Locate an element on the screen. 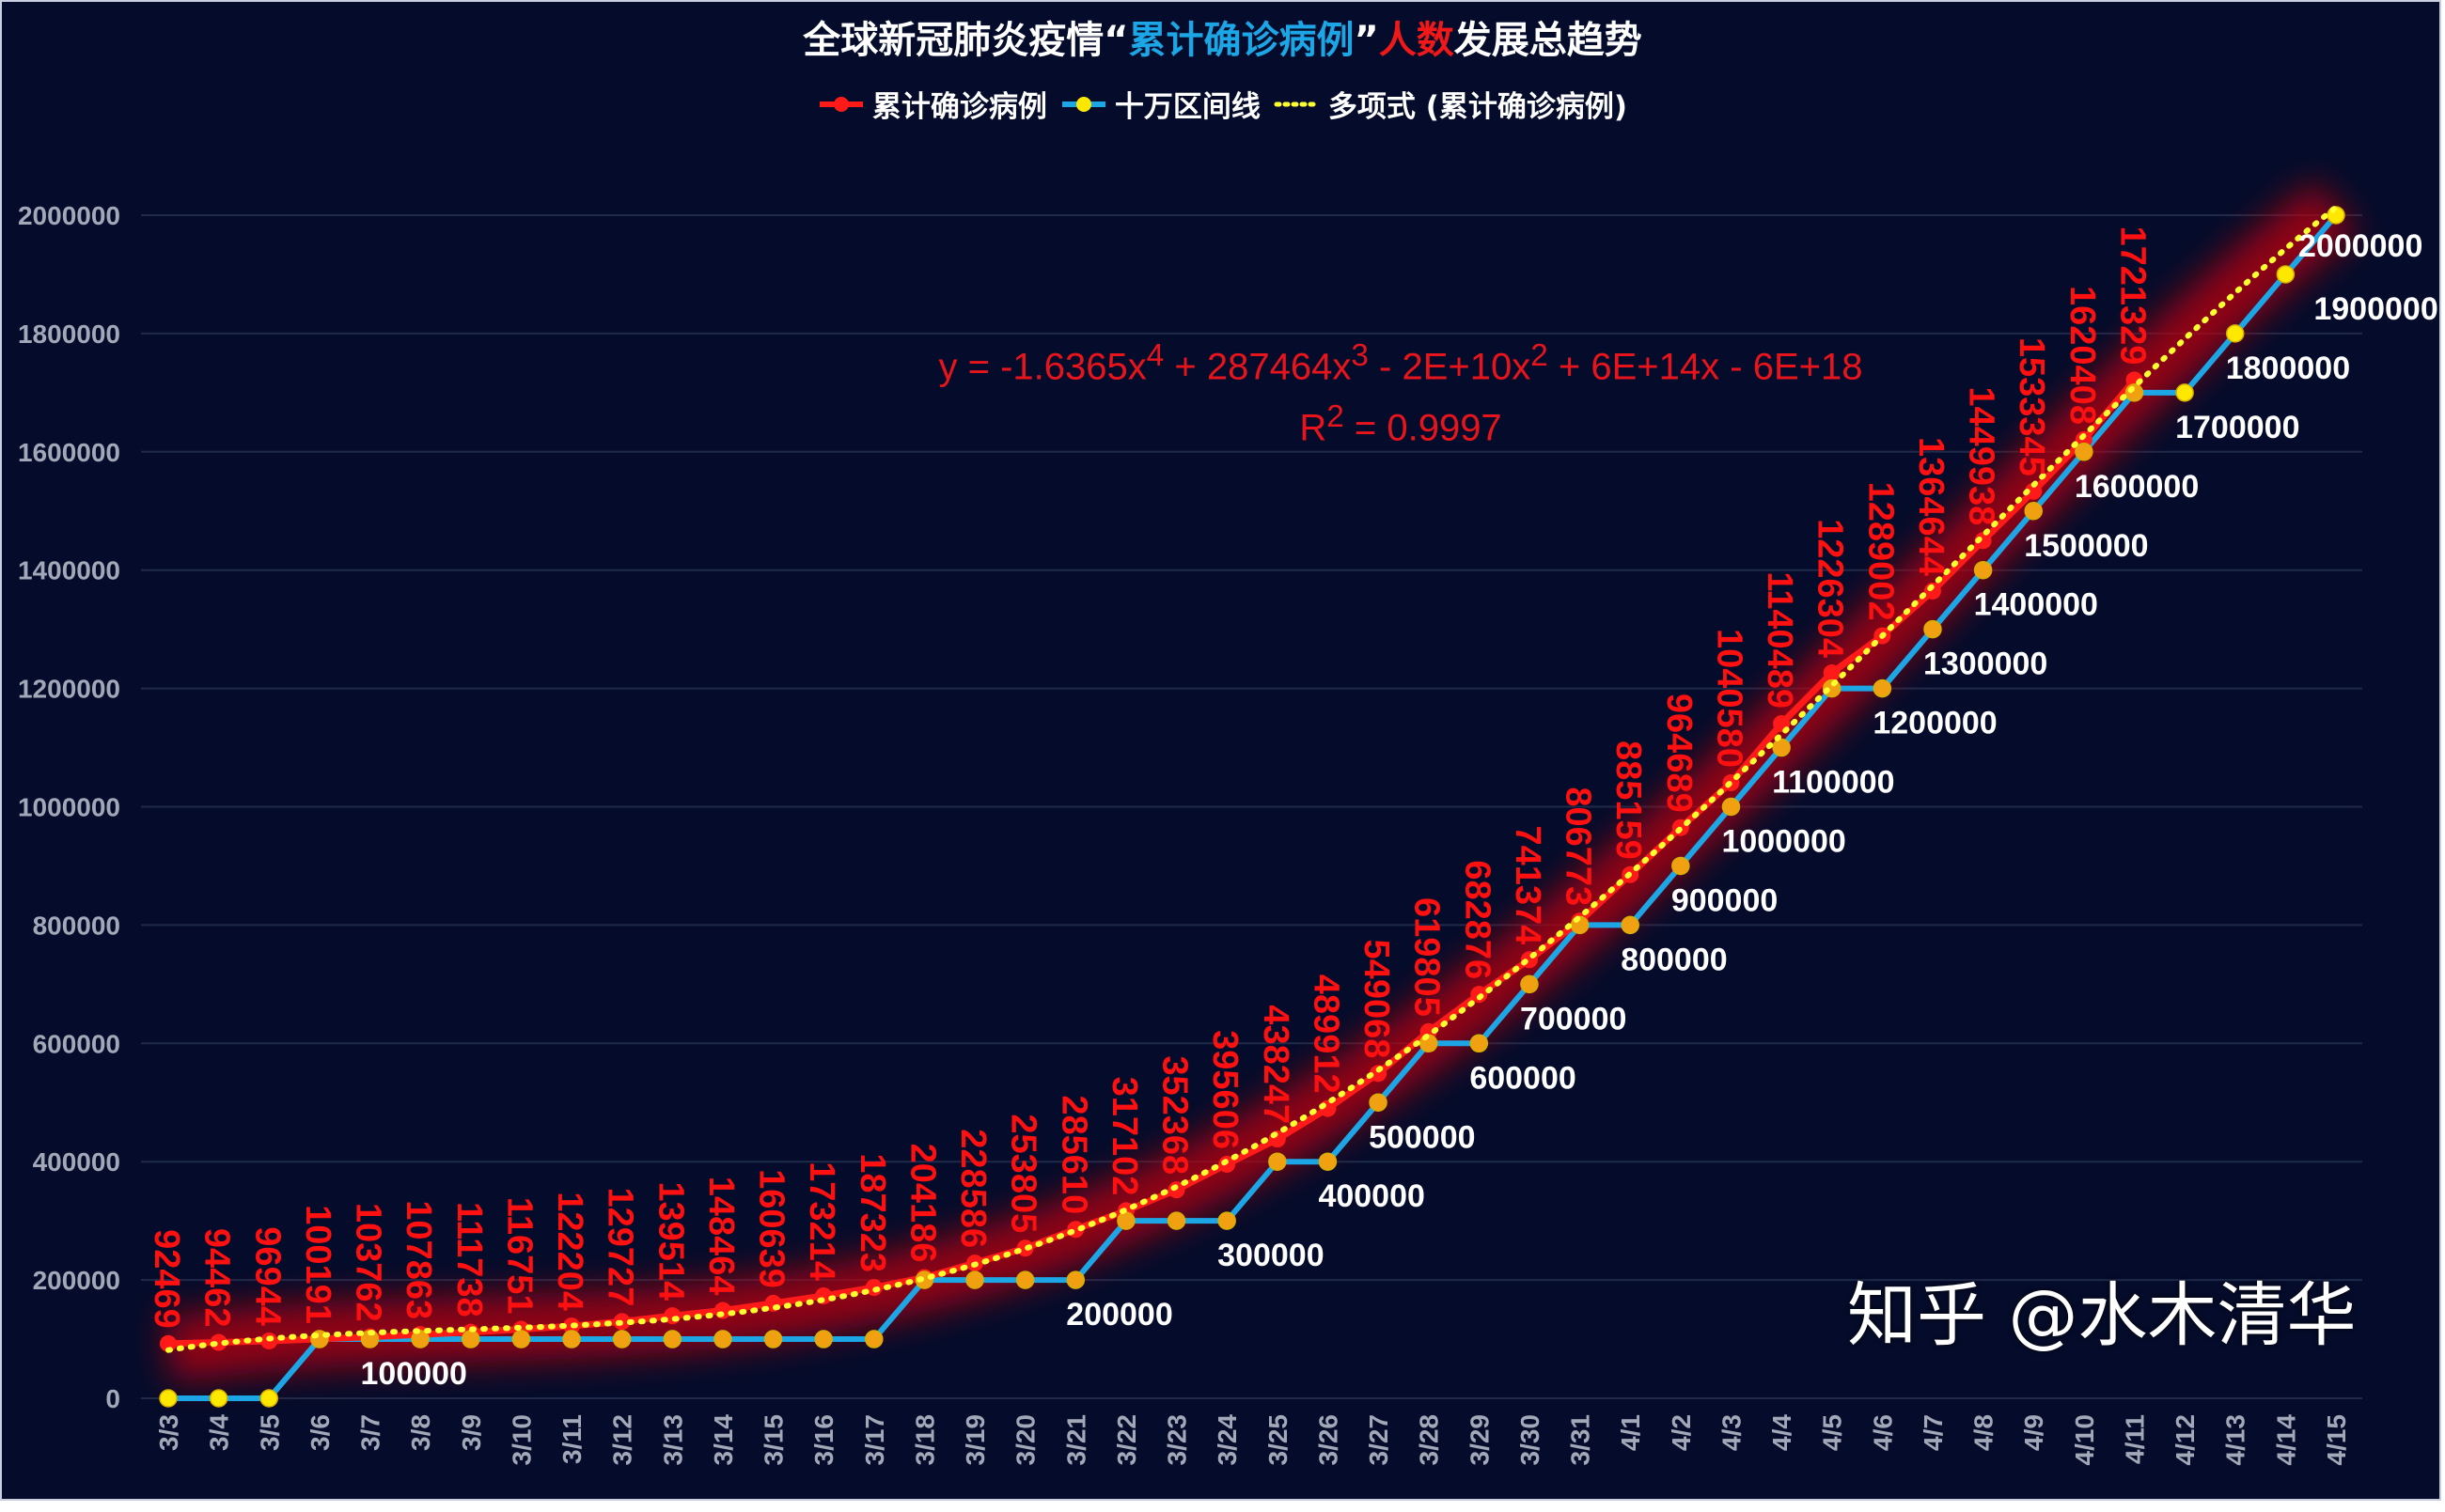 The image size is (2445, 1512). cumulative-data-label: 1140489 is located at coordinates (1780, 640).